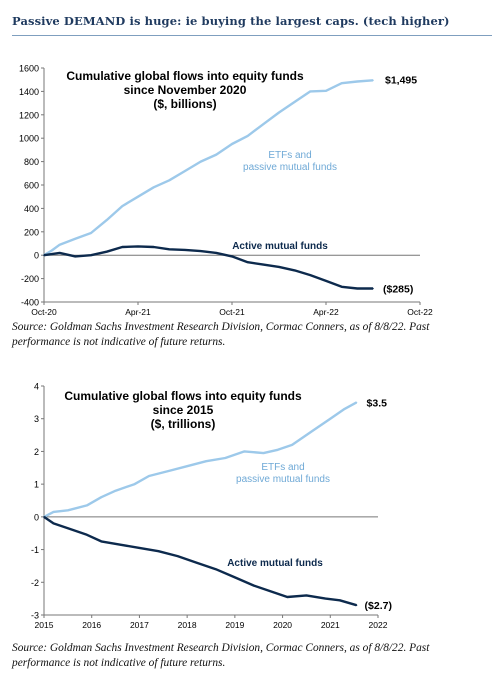 The width and height of the screenshot is (500, 676). I want to click on y-tick-label: -2, so click(35, 583).